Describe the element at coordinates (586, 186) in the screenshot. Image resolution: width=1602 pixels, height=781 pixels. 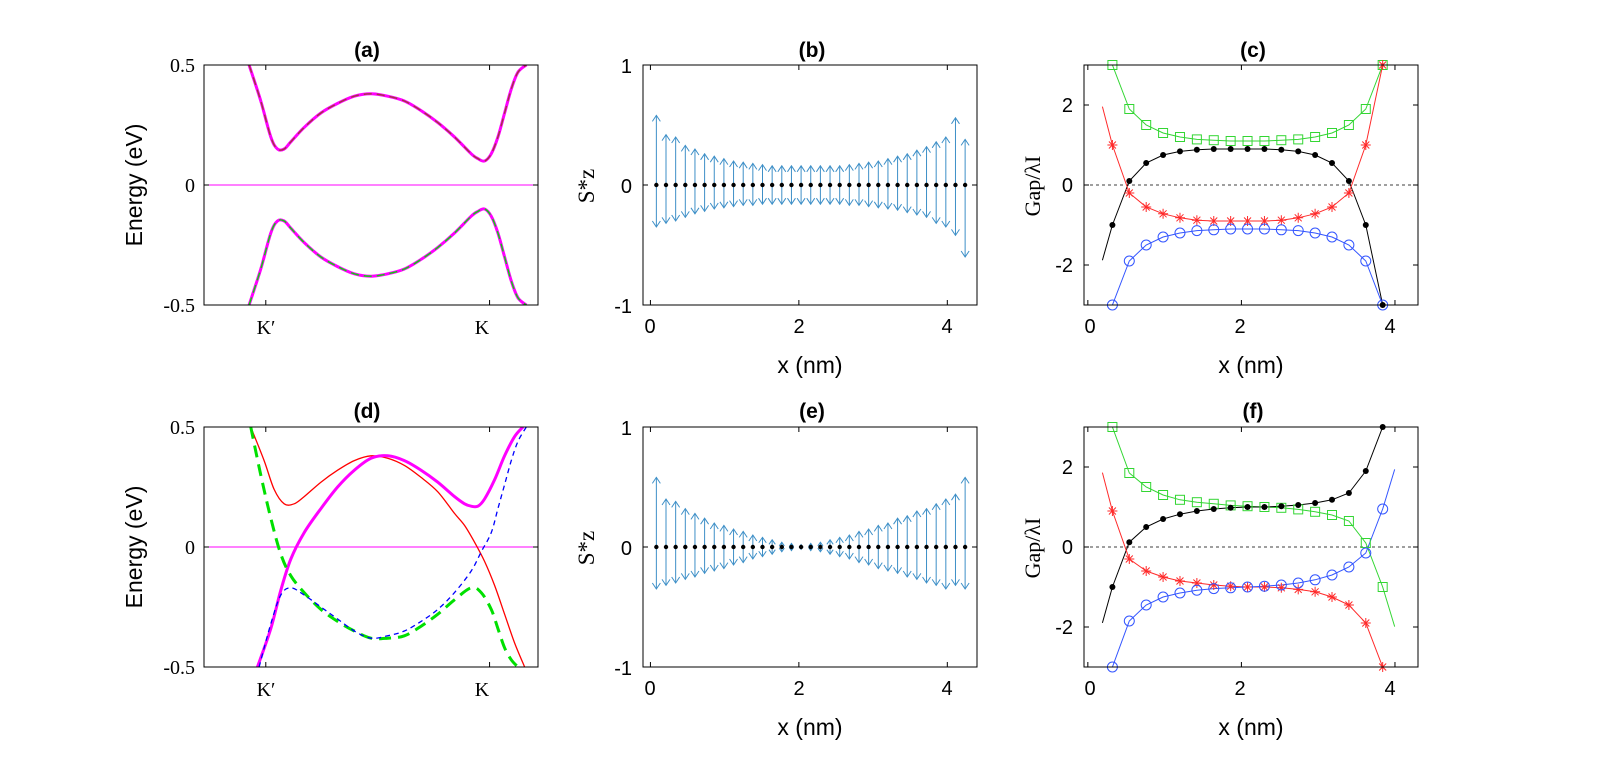
I see `panel-b-ylabel: S*z` at that location.